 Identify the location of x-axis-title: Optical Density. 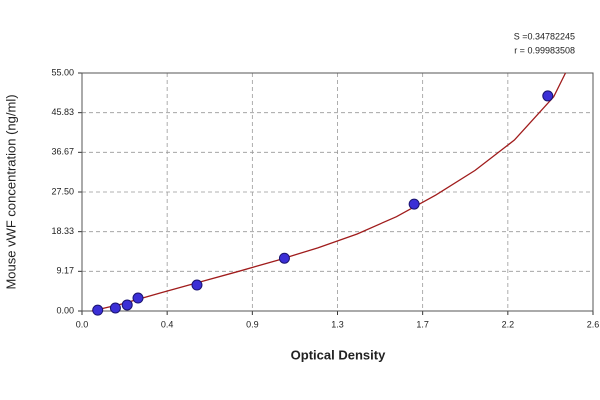
(338, 354).